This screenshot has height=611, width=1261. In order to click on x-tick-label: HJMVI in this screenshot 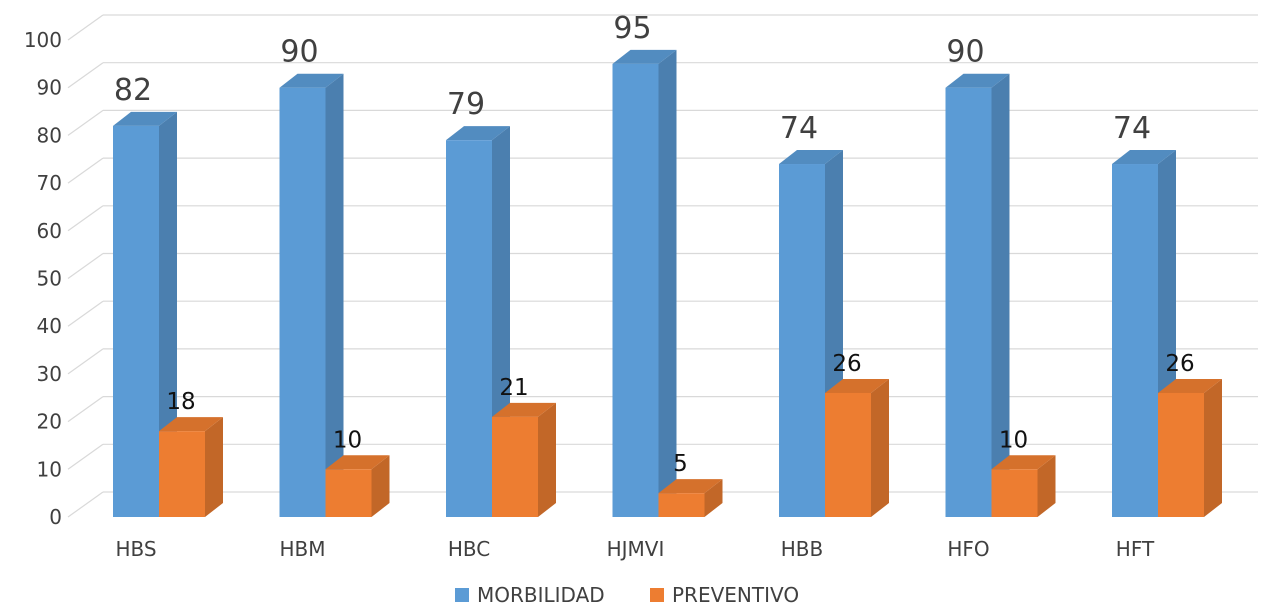, I will do `click(636, 549)`.